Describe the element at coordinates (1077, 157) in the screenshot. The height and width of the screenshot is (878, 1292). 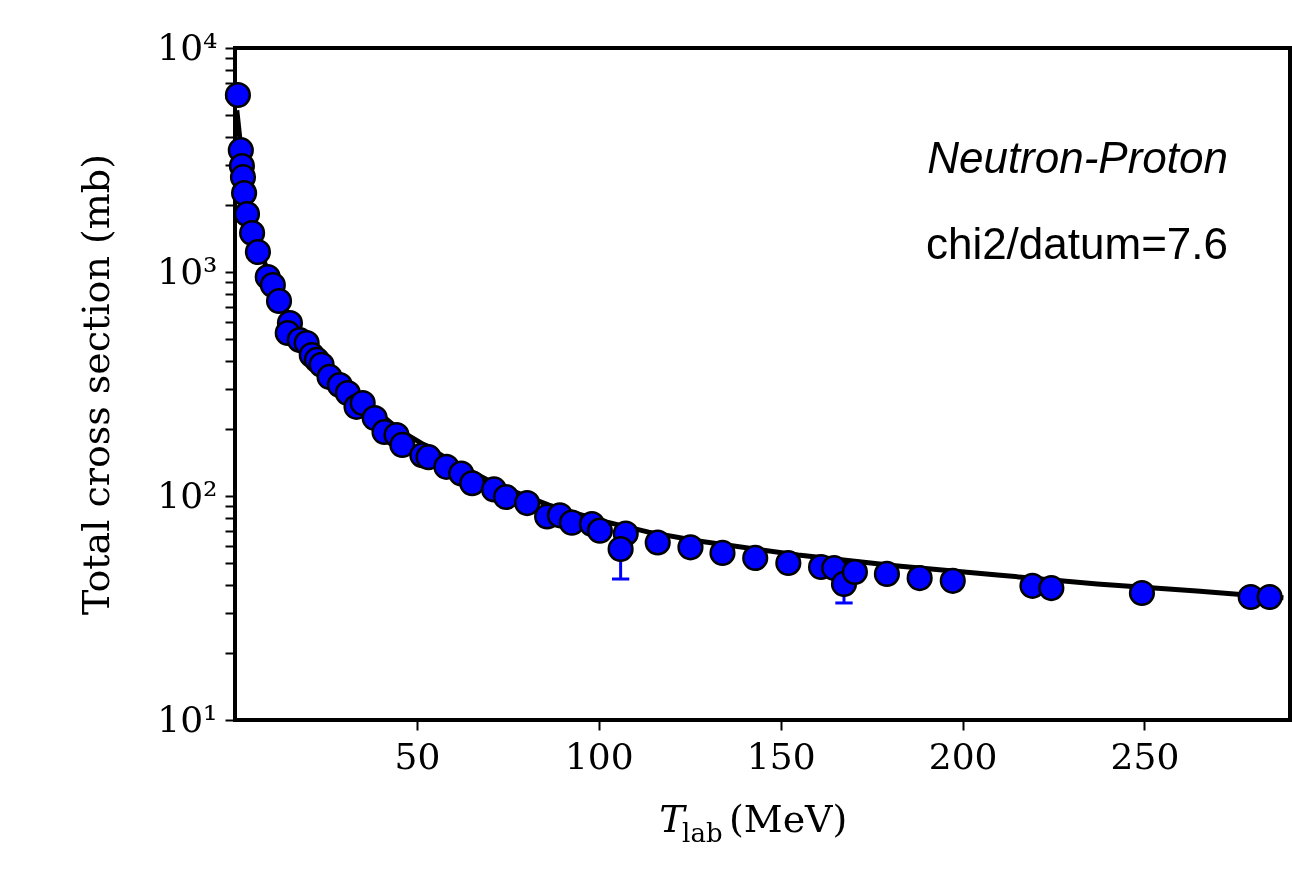
I see `annotation: Neutron-Proton` at that location.